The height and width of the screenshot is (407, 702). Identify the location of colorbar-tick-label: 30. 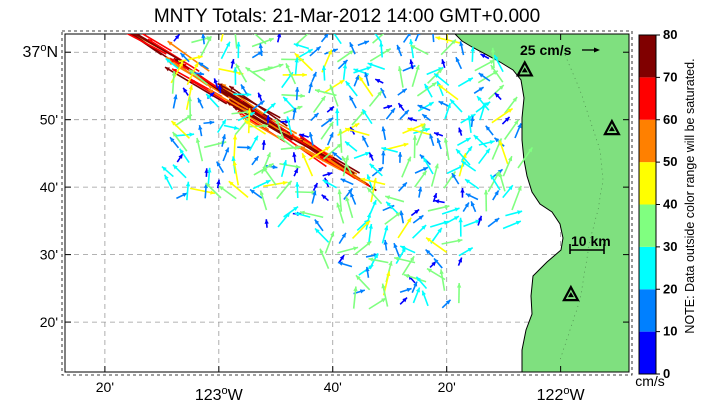
(670, 246).